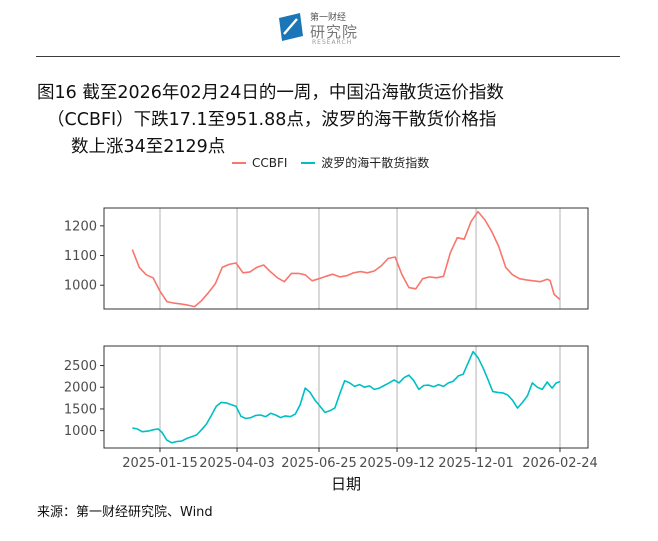 This screenshot has width=658, height=541. Describe the element at coordinates (308, 162) in the screenshot. I see `legend-swatch-bdi` at that location.